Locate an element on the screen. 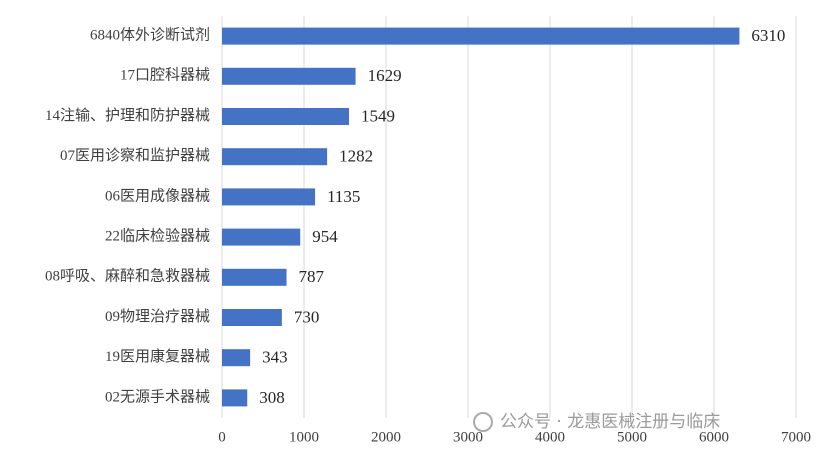 The height and width of the screenshot is (455, 825). value-label: 954 is located at coordinates (325, 236).